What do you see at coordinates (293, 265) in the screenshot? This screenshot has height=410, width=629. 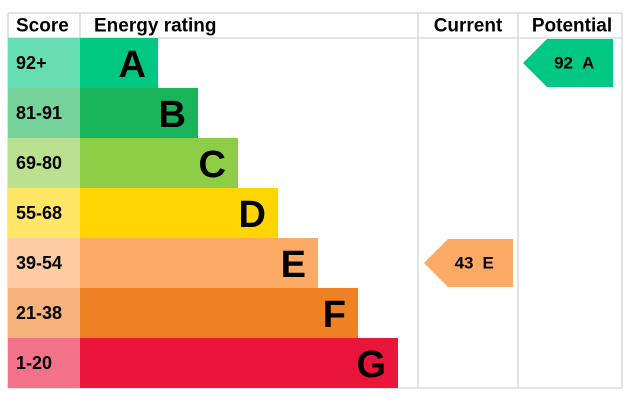 I see `rating-letter: E` at bounding box center [293, 265].